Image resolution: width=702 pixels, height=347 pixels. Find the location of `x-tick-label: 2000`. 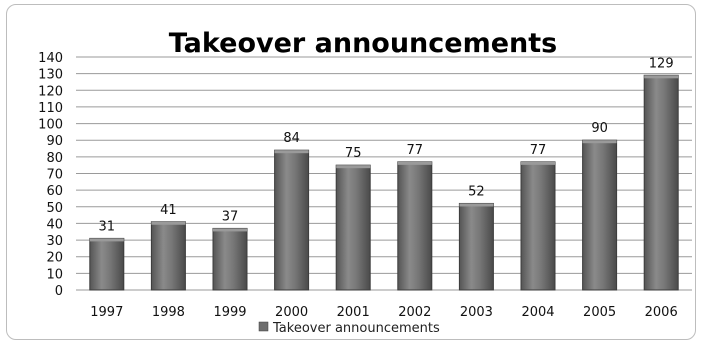

x-tick-label: 2000 is located at coordinates (291, 312).